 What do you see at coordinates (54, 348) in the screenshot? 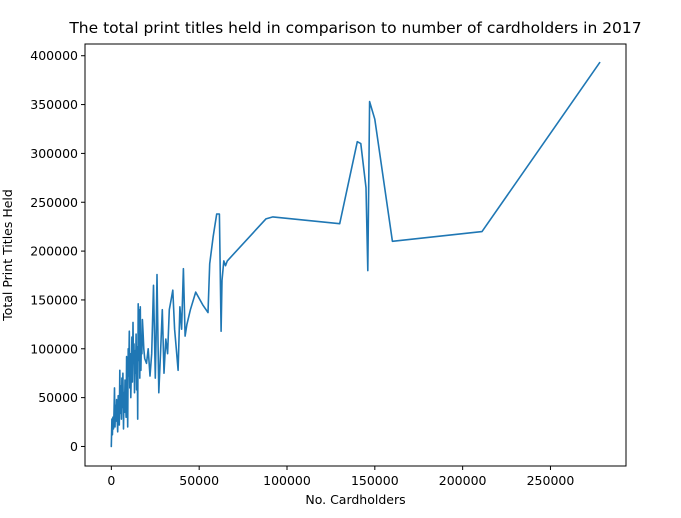
I see `y-tick-label: 100000` at bounding box center [54, 348].